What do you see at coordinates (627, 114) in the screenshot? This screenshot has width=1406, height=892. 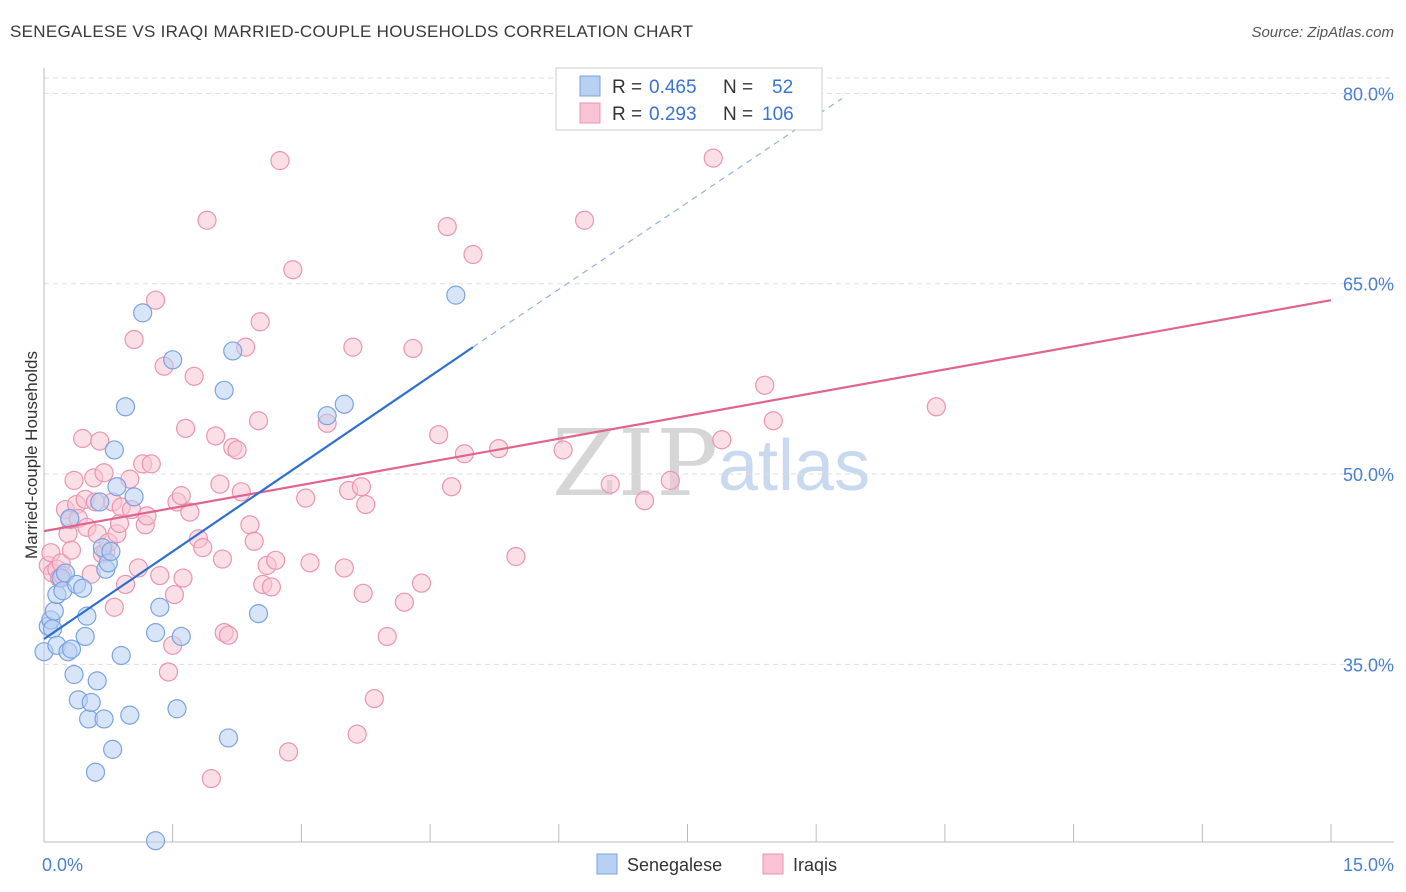 I see `legend-r-label-iraqis: R =` at bounding box center [627, 114].